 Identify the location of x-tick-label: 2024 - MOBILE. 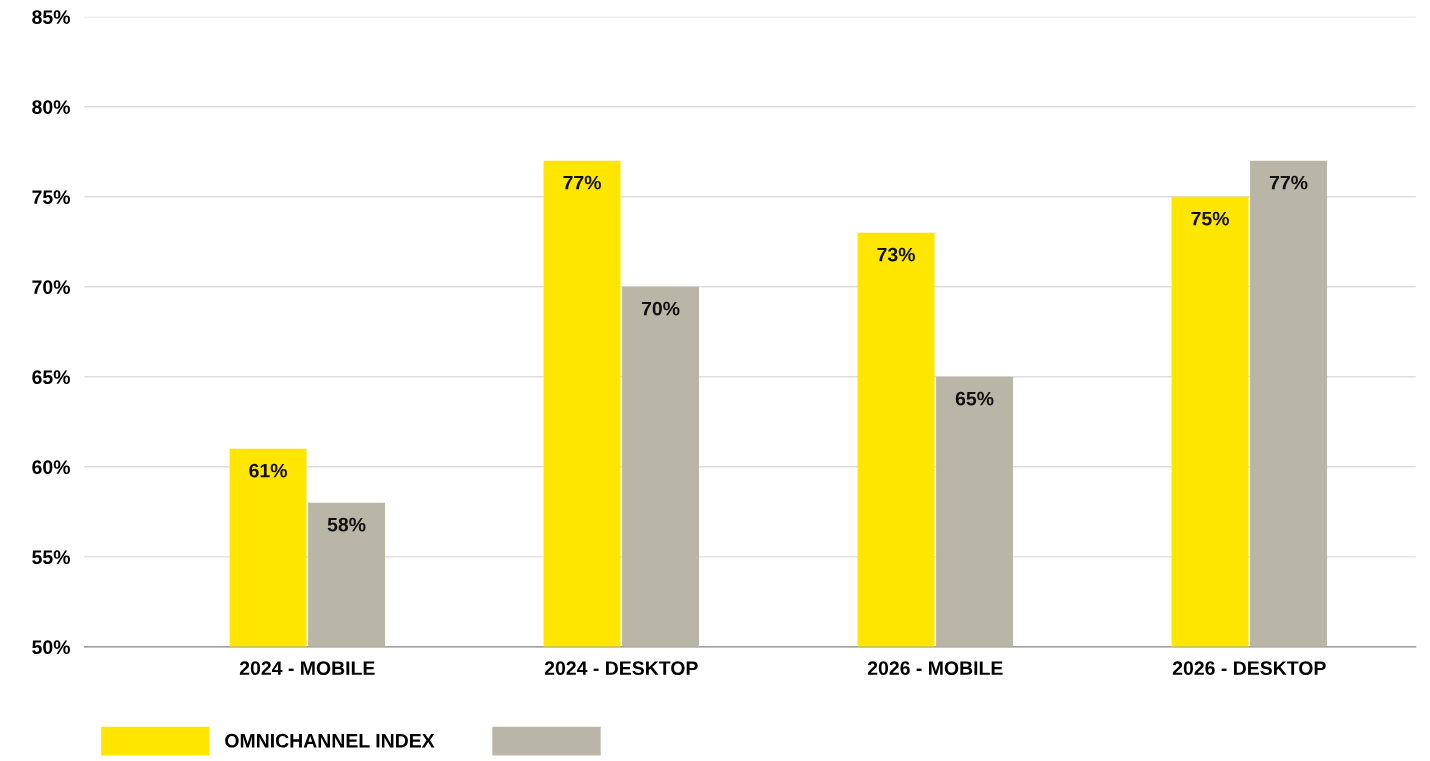
(307, 668).